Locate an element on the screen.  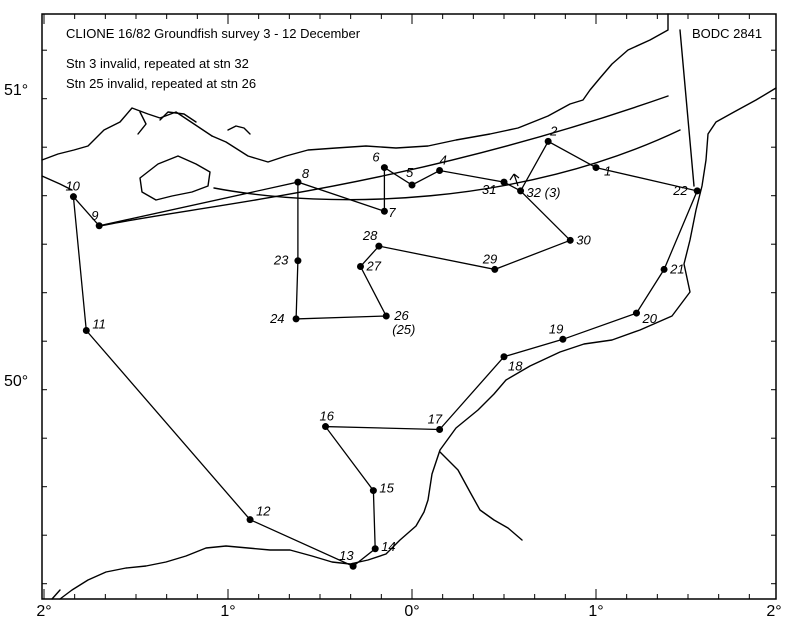
station-label-5: 5 is located at coordinates (410, 172).